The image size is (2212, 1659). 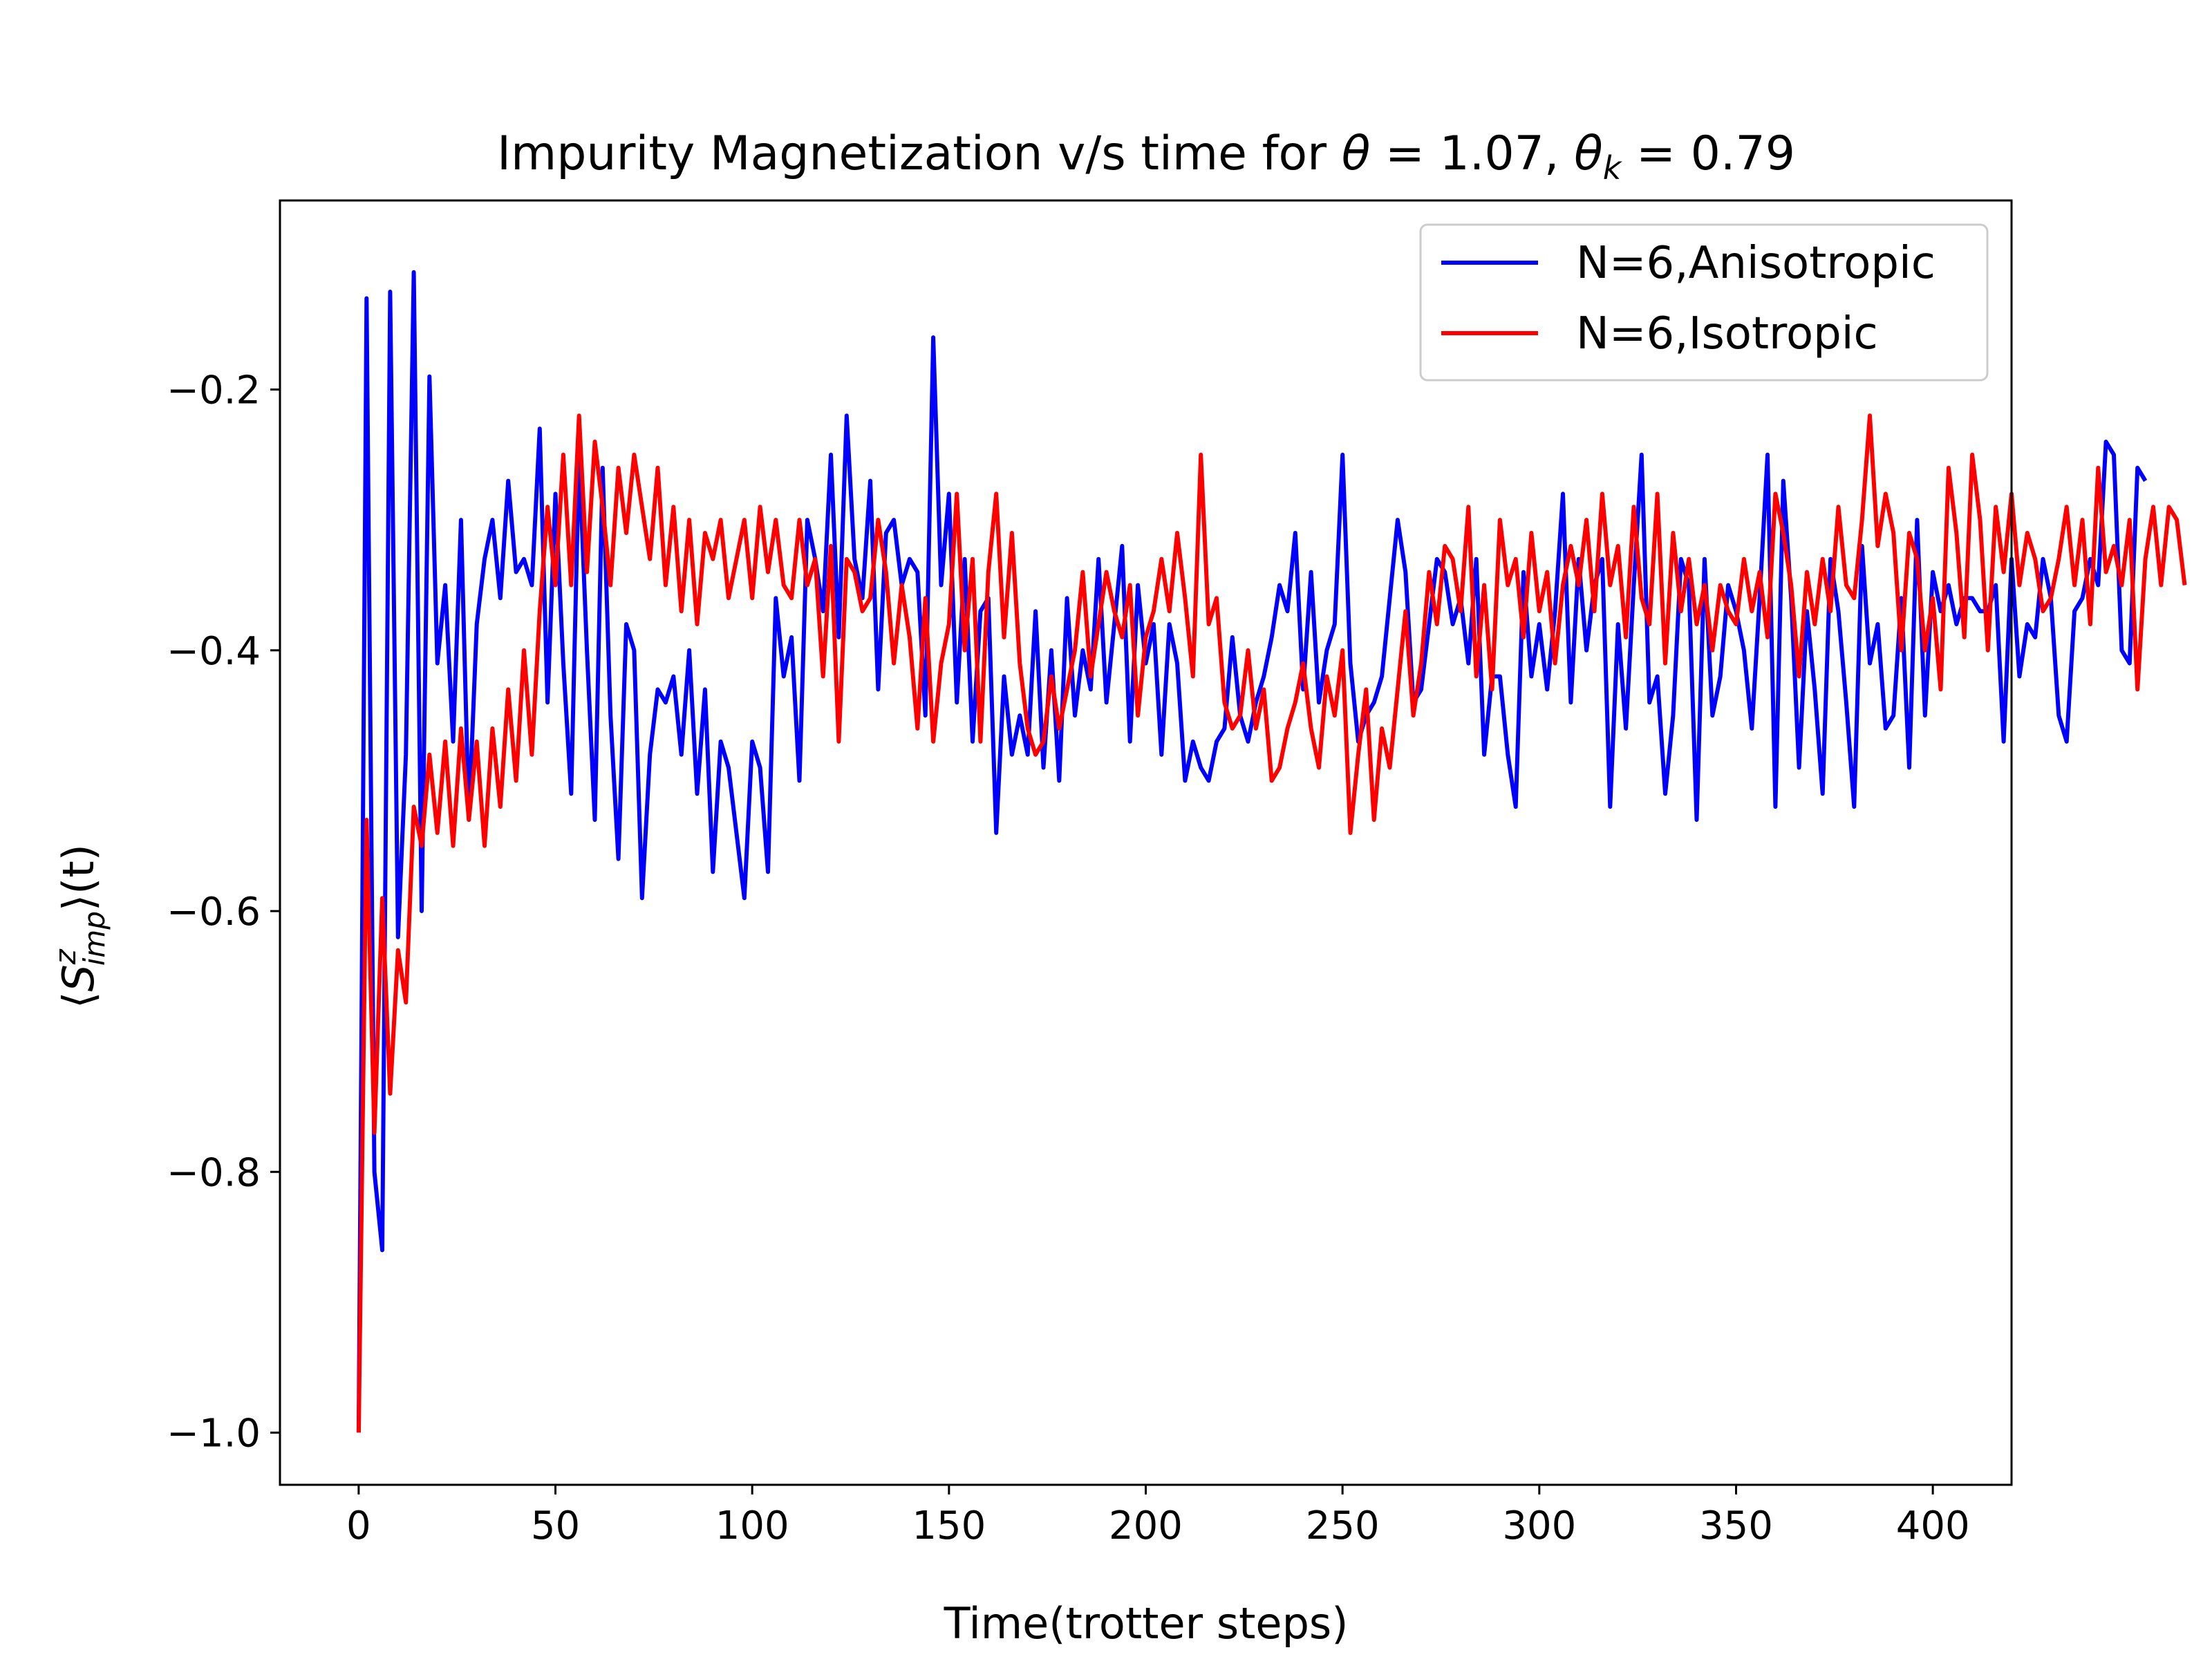 I want to click on legend-box, so click(x=1704, y=303).